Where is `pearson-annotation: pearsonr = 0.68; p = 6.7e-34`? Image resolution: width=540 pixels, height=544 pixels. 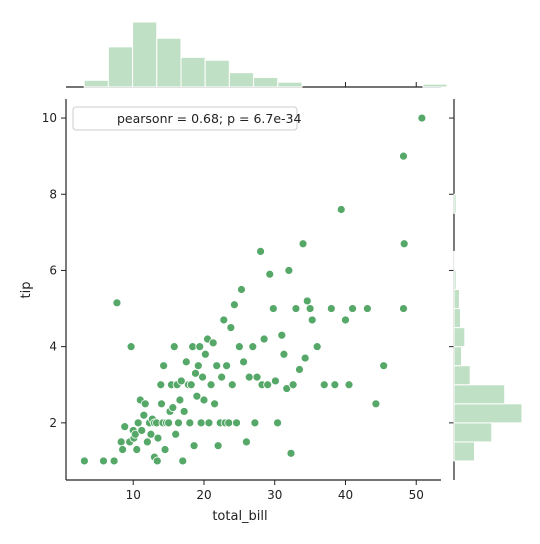
pearson-annotation: pearsonr = 0.68; p = 6.7e-34 is located at coordinates (209, 118).